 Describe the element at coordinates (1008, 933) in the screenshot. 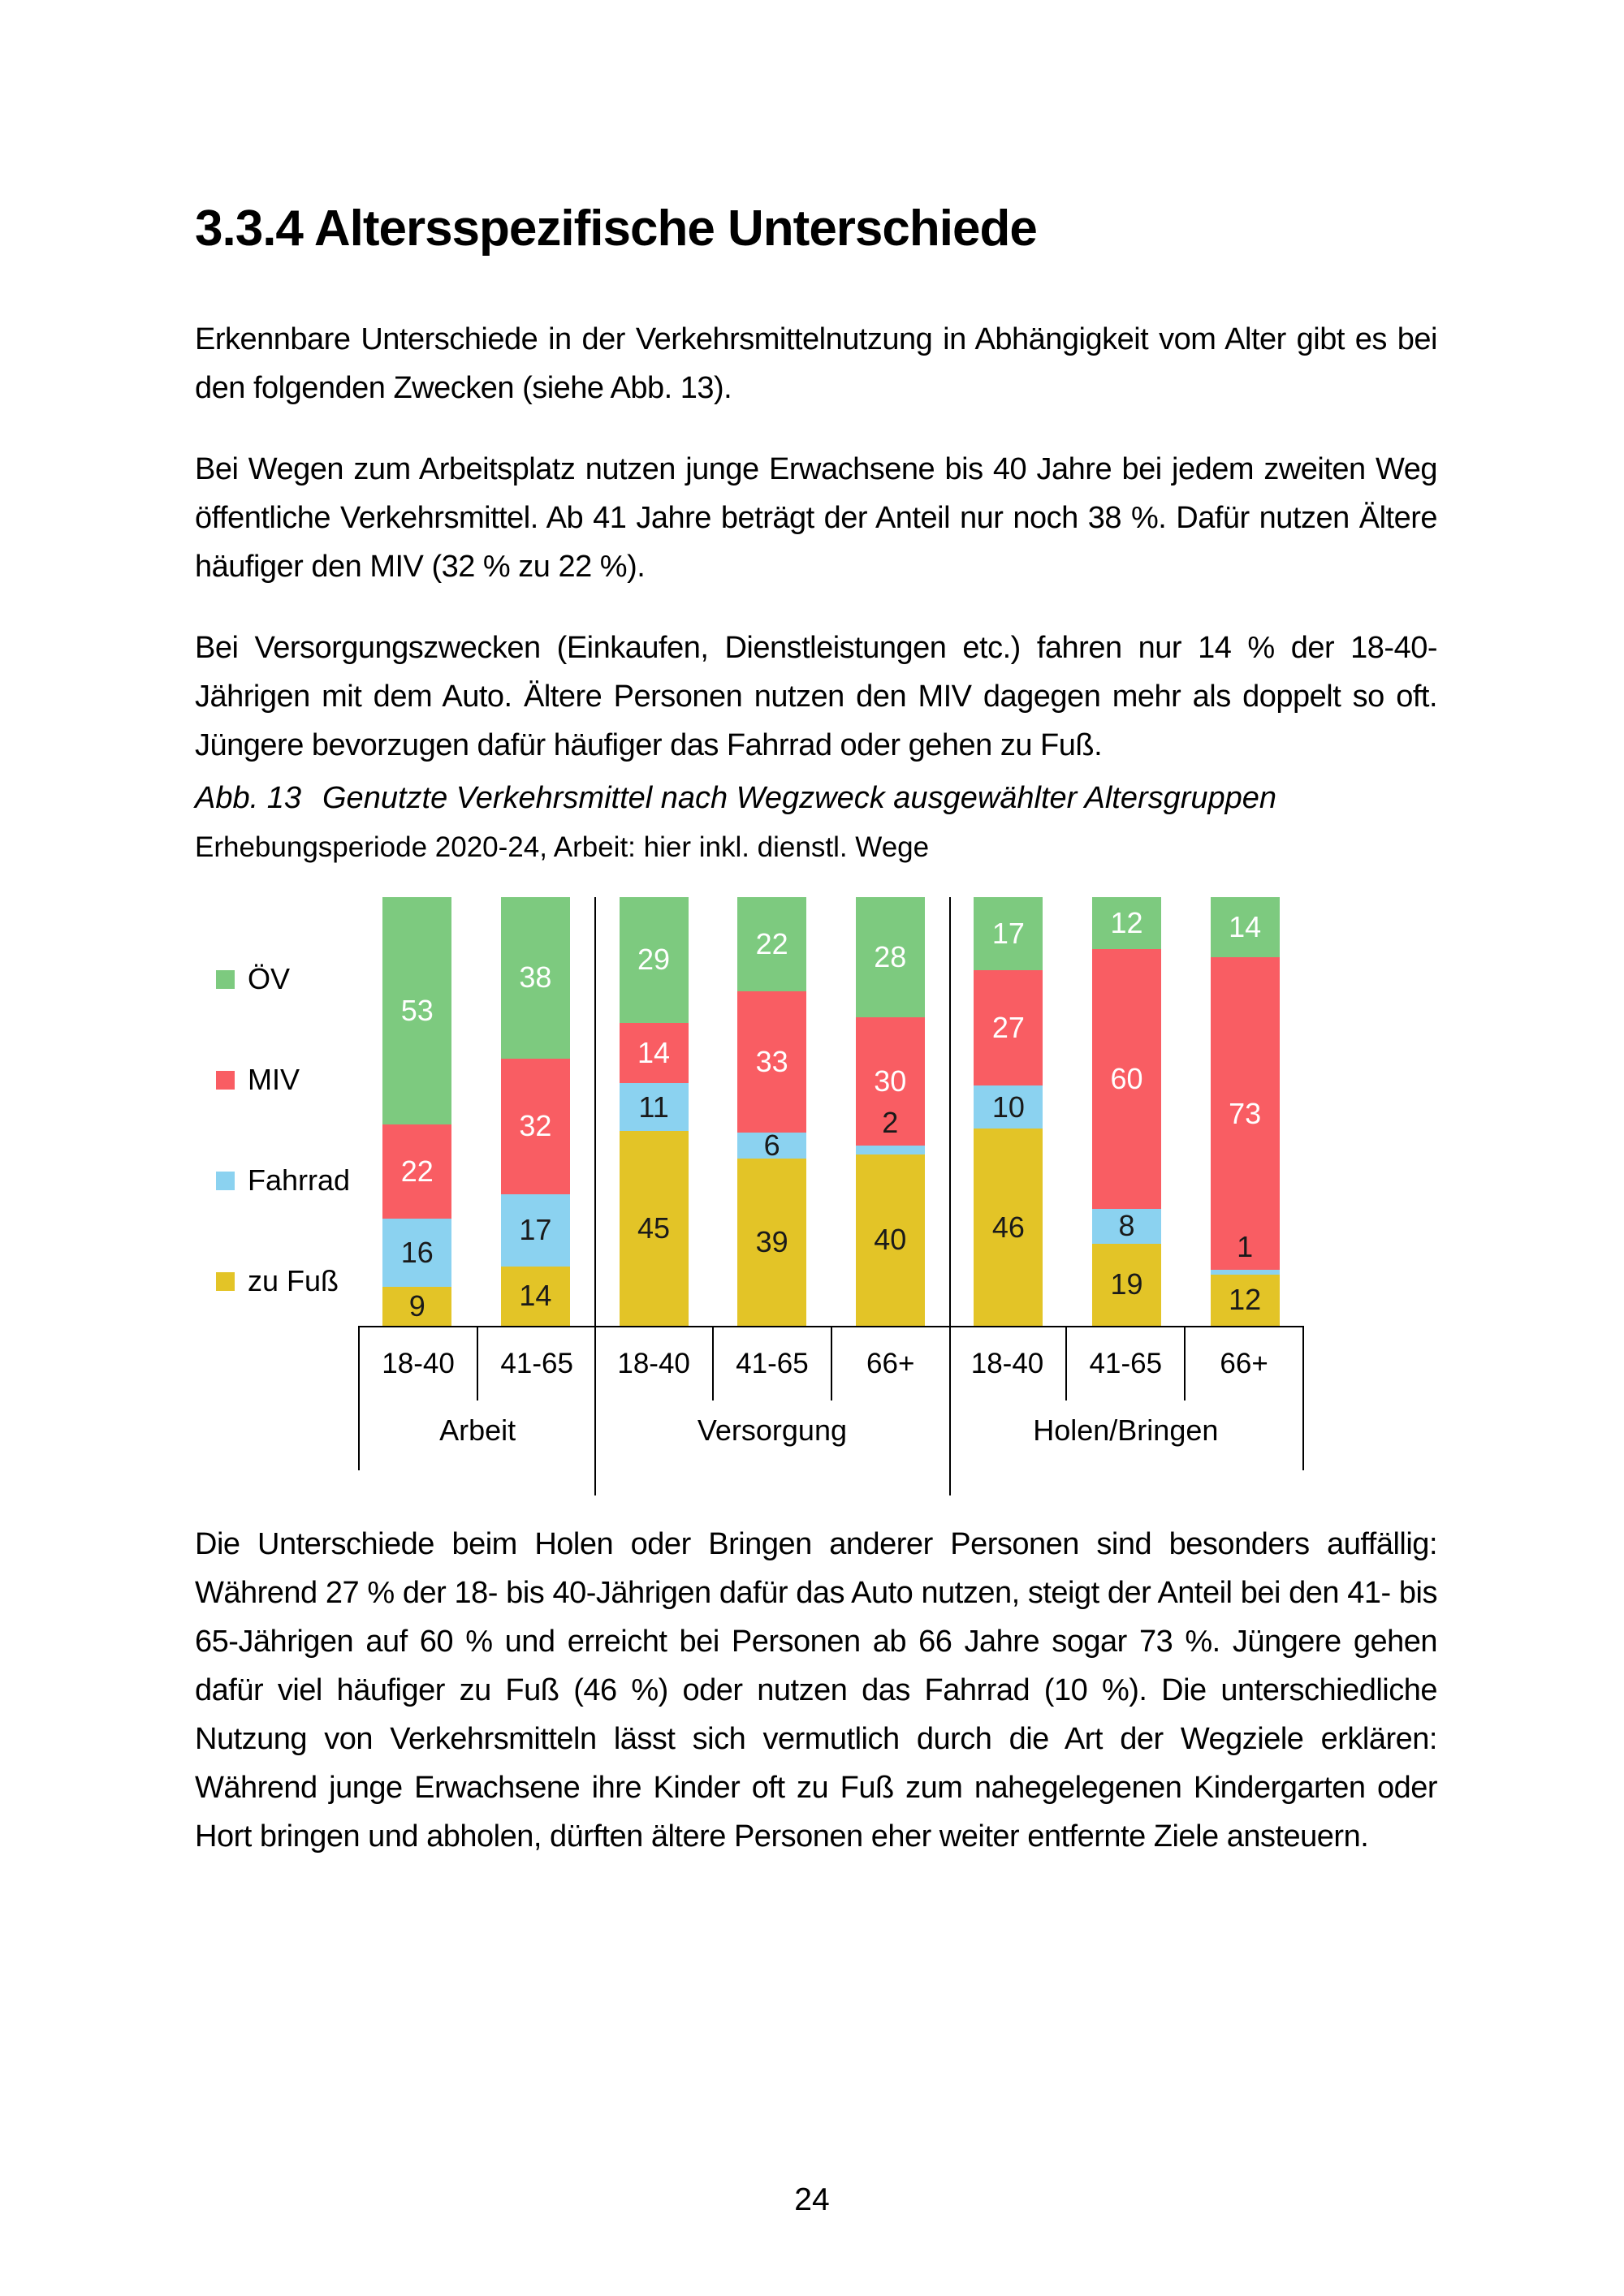

I see `bar-value-label: 17` at that location.